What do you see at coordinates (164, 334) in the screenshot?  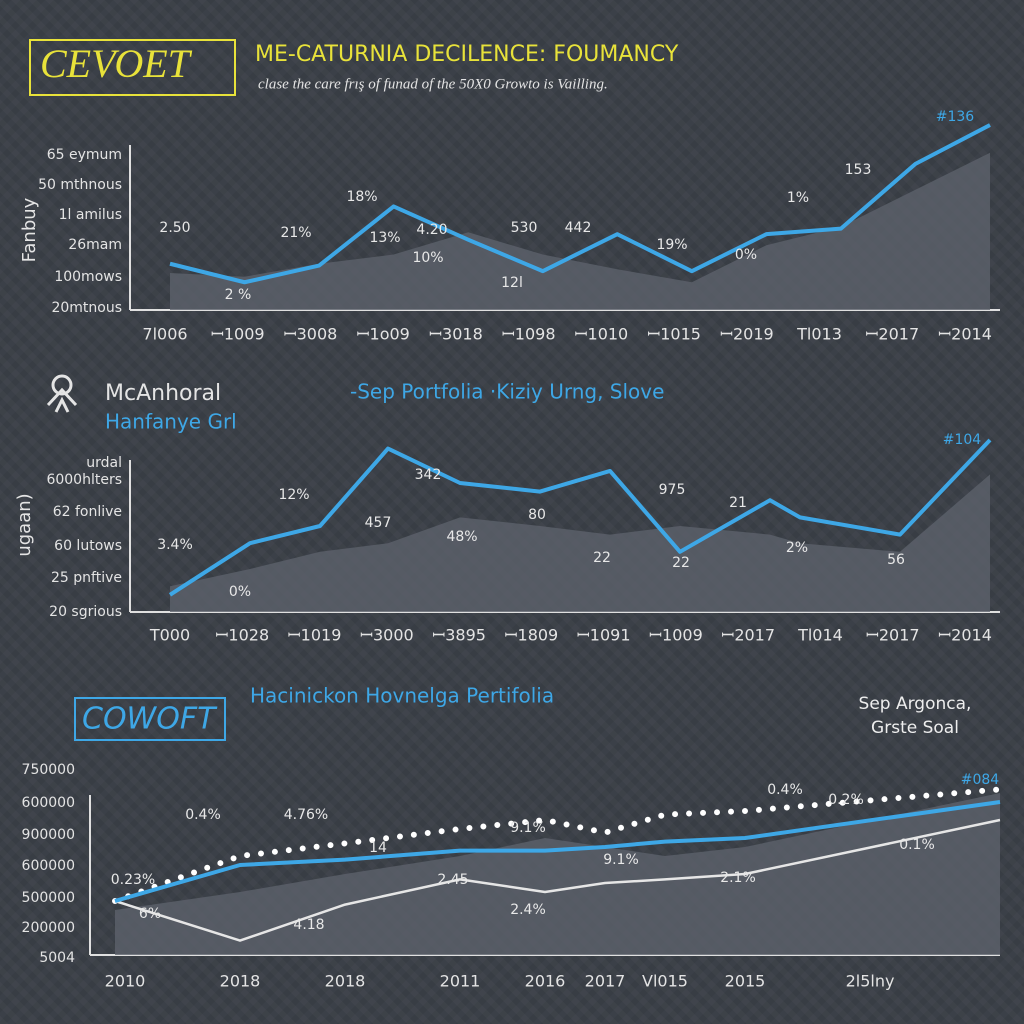 I see `x-tick-label: 7l006` at bounding box center [164, 334].